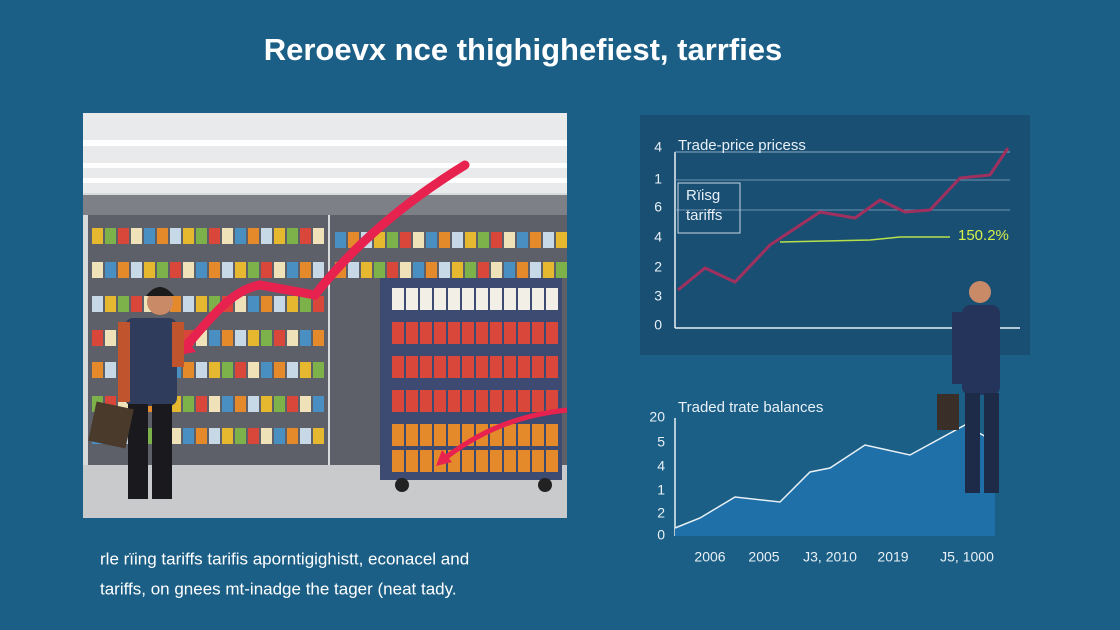 This screenshot has height=630, width=1120. Describe the element at coordinates (661, 535) in the screenshot. I see `y-tick-label: 0` at that location.